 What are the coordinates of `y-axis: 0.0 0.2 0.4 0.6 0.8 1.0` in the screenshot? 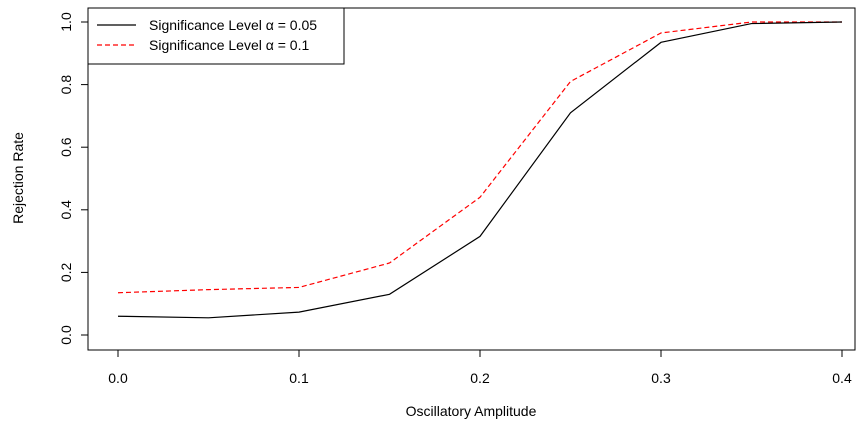 It's located at (73, 178).